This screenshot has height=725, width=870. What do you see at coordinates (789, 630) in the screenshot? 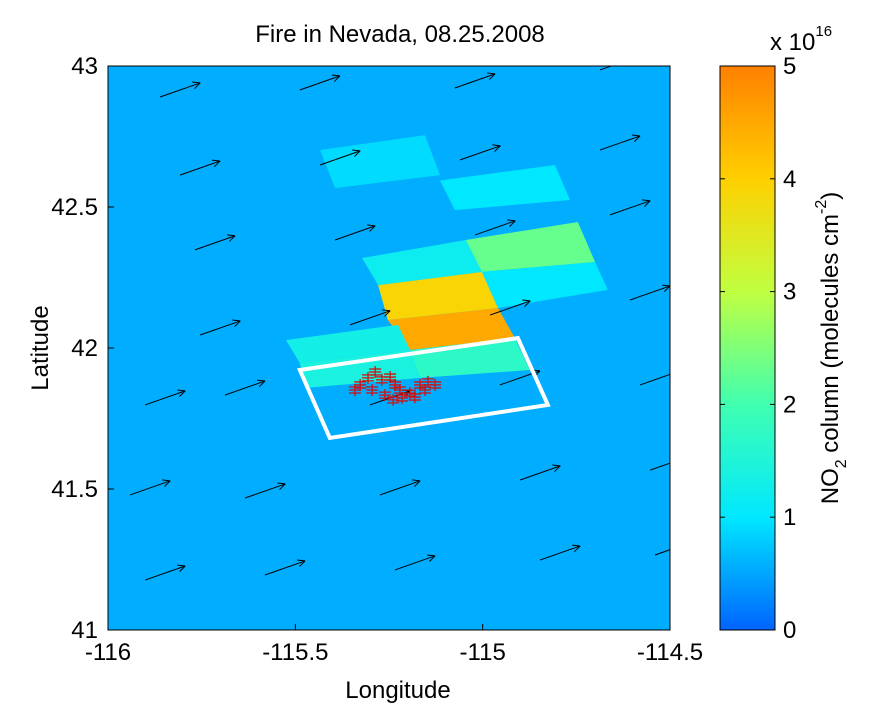
I see `colorbar-tick-label: 0` at bounding box center [789, 630].